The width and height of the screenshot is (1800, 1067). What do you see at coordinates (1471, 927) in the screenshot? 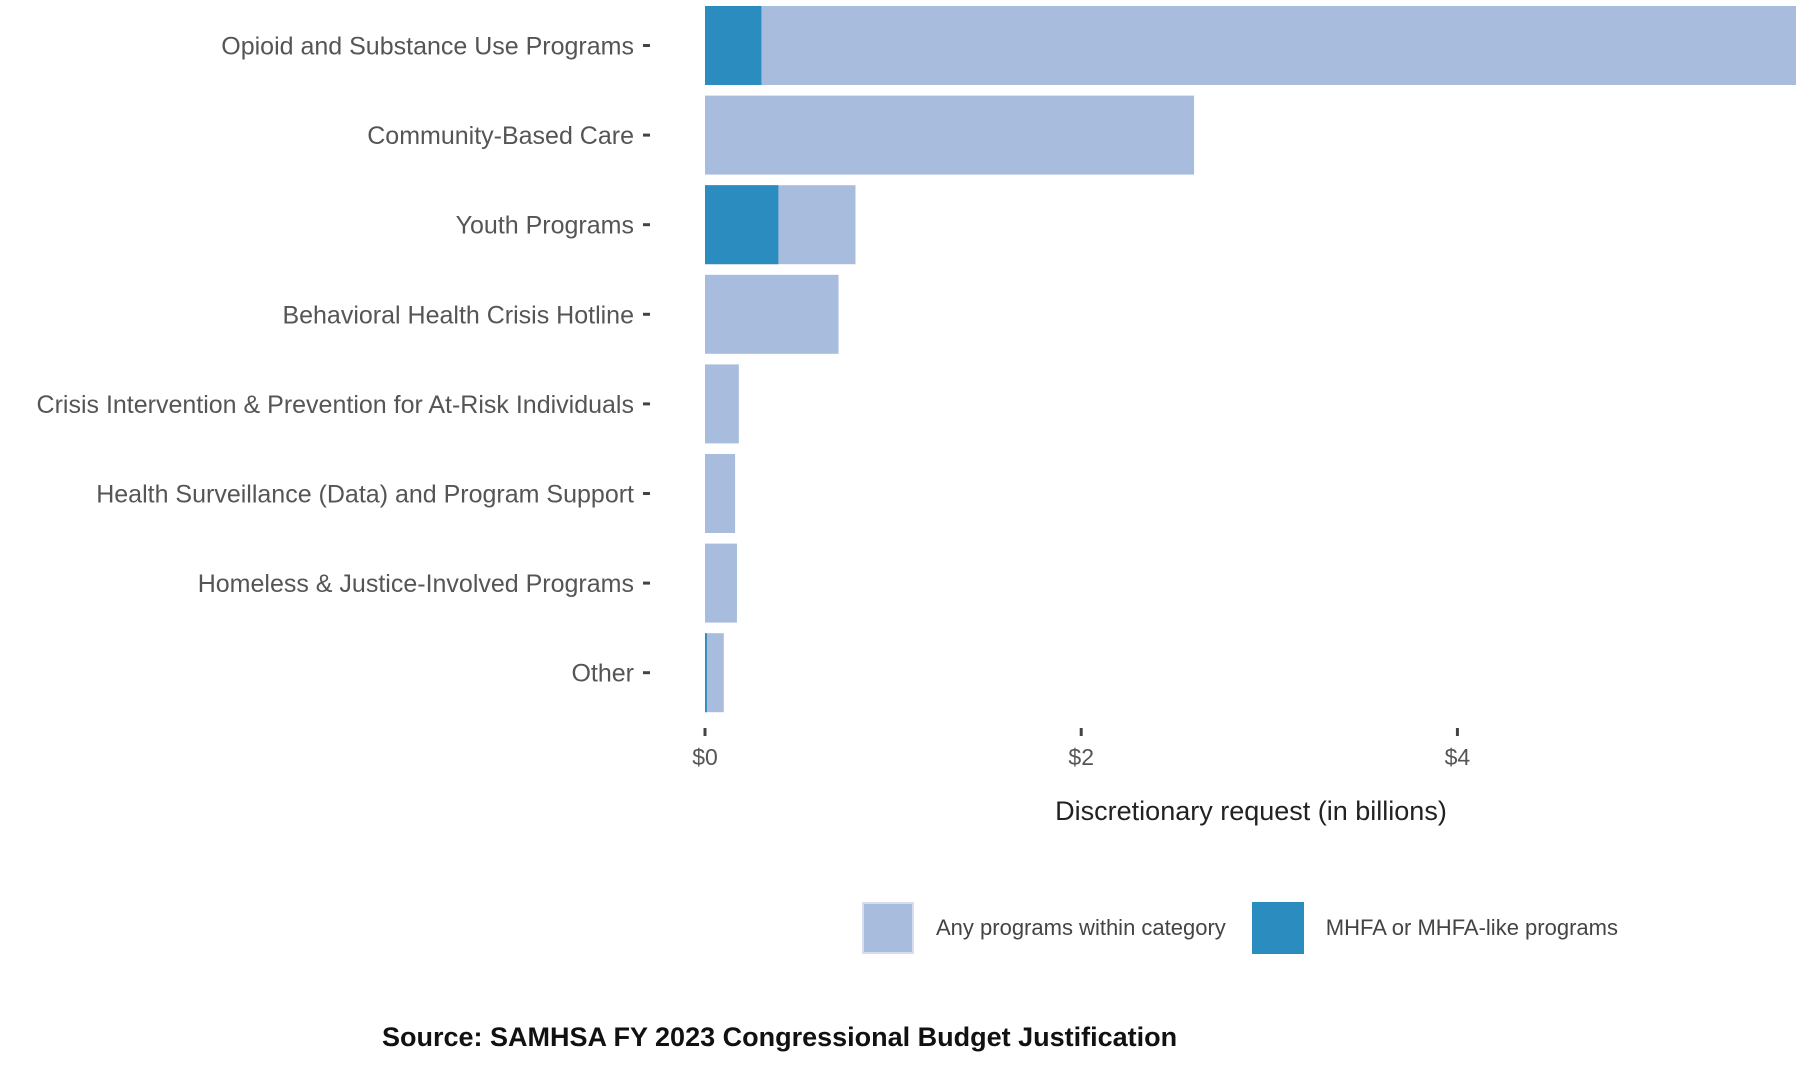
I see `legend-label-mhfa: MHFA or MHFA-like programs` at bounding box center [1471, 927].